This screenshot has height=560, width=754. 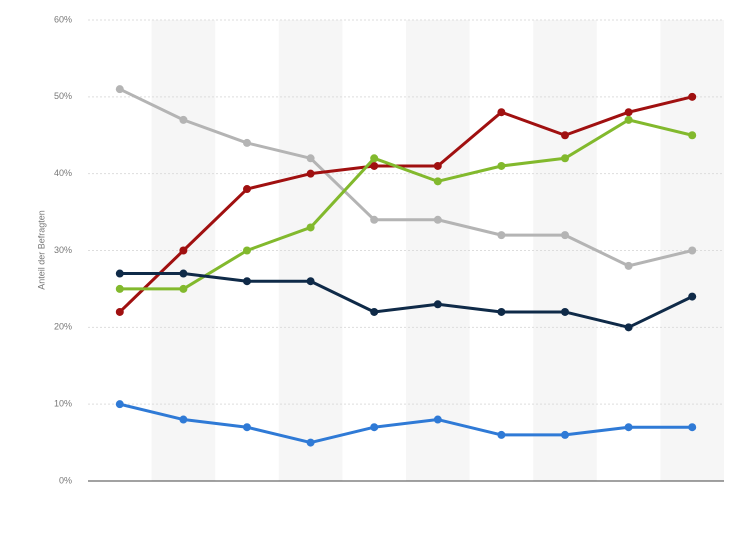 What do you see at coordinates (63, 19) in the screenshot?
I see `y-tick-label: 60%` at bounding box center [63, 19].